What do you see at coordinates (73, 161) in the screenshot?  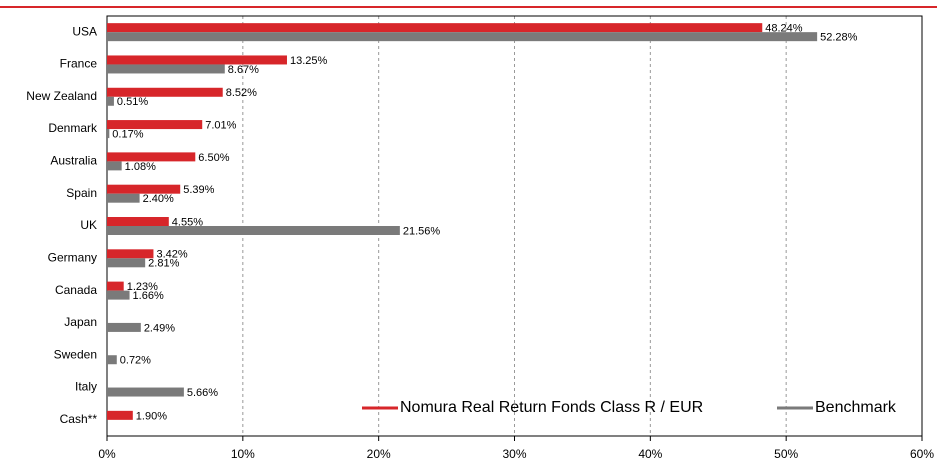 I see `y-tick-label: Australia` at bounding box center [73, 161].